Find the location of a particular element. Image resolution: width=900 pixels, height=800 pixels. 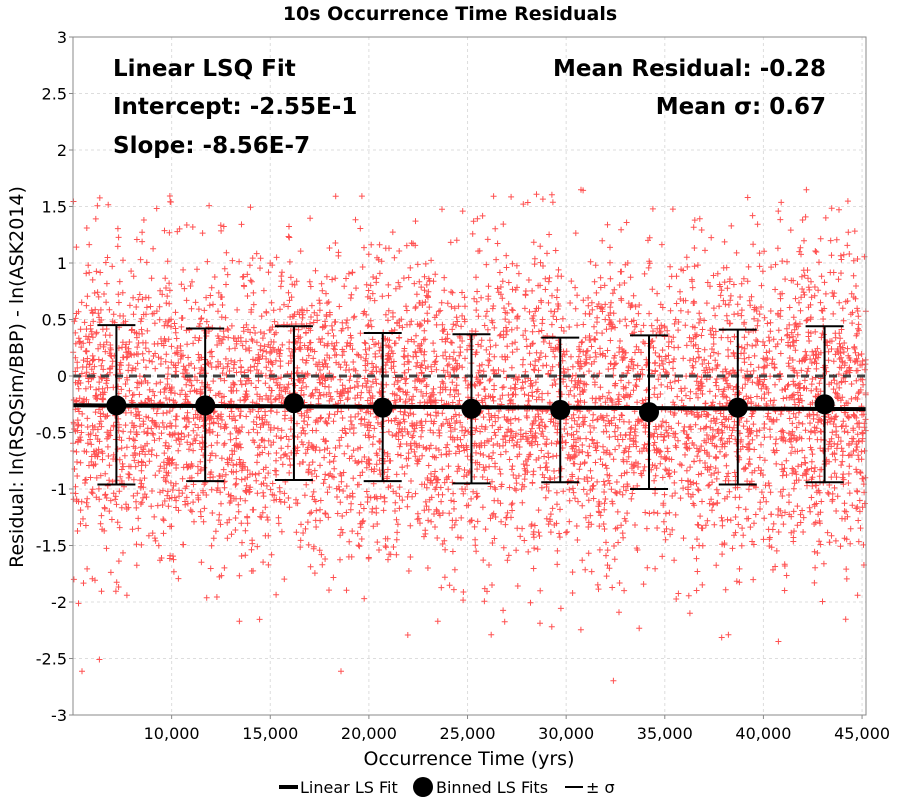

x-tick-label-3: 25,000 is located at coordinates (468, 733).